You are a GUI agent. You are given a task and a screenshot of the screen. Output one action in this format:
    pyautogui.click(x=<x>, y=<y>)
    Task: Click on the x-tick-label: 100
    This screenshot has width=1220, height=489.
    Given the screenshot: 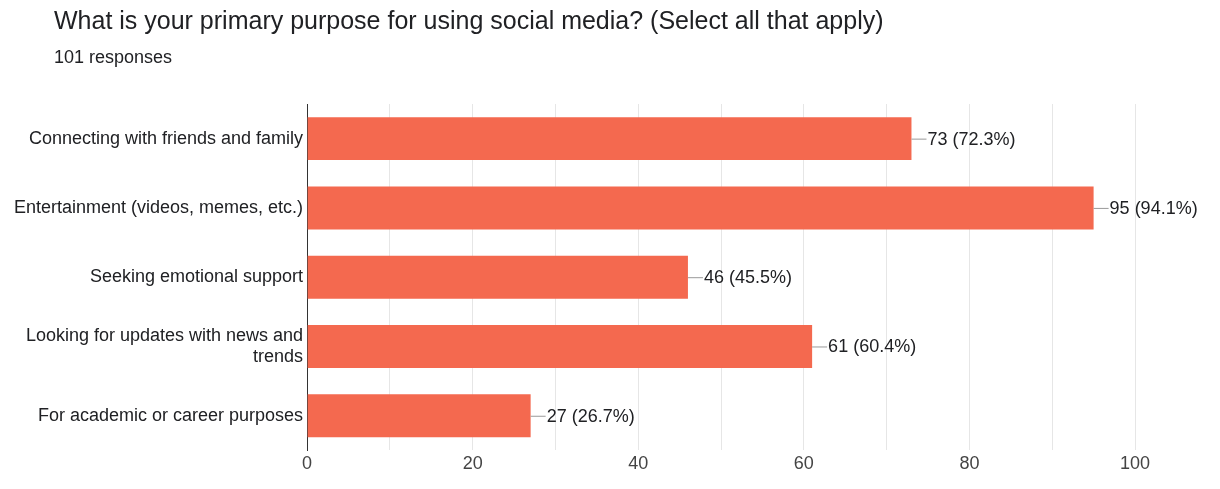 What is the action you would take?
    pyautogui.click(x=1135, y=463)
    